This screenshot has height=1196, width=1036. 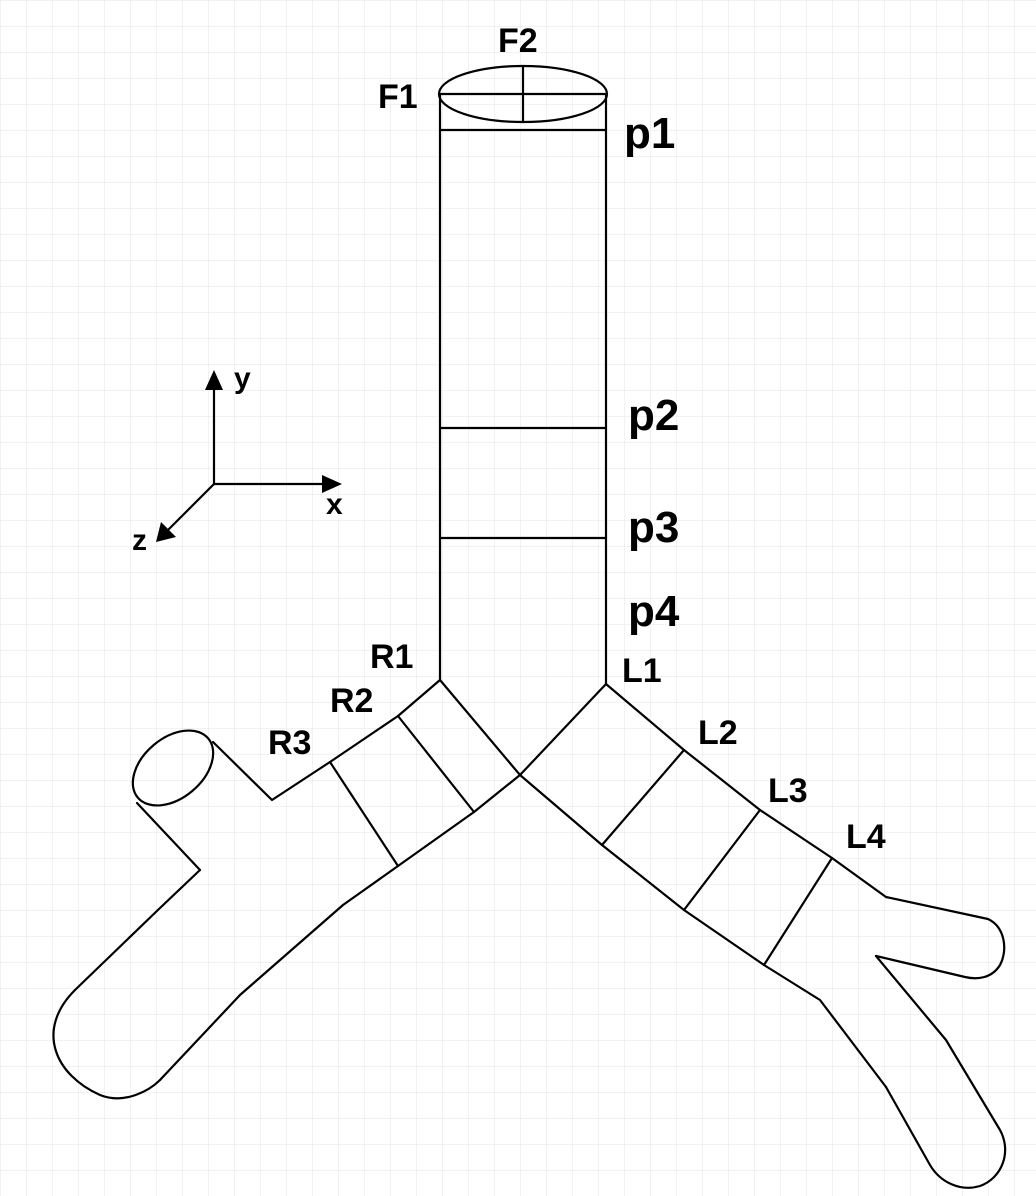 What do you see at coordinates (940, 937) in the screenshot?
I see `left-upper-branch` at bounding box center [940, 937].